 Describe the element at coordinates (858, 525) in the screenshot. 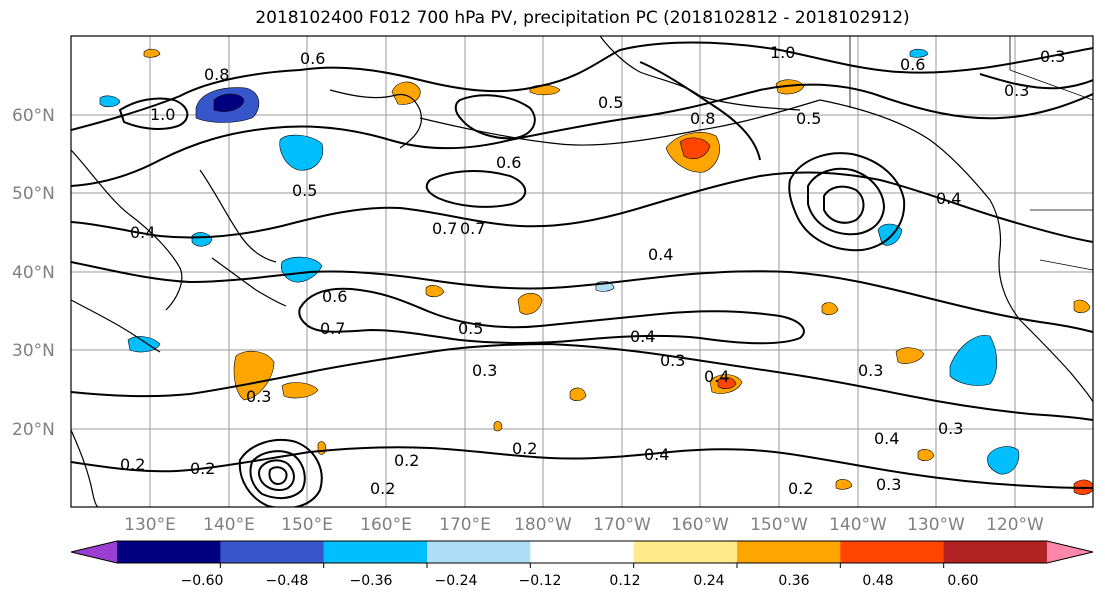

I see `lon-tick-label: 140°W` at that location.